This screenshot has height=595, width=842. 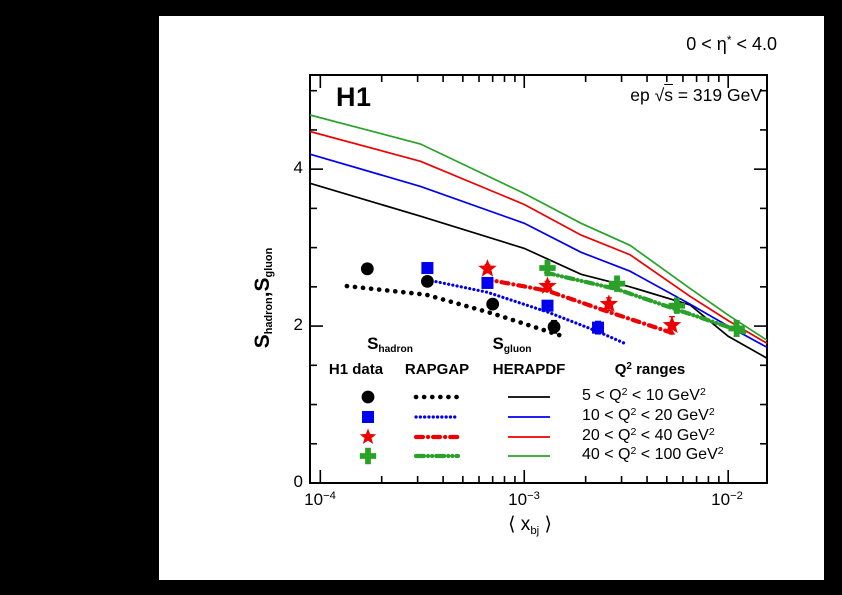 What do you see at coordinates (648, 434) in the screenshot?
I see `q2-range-label: 20 < Q2 < 40 GeV2` at bounding box center [648, 434].